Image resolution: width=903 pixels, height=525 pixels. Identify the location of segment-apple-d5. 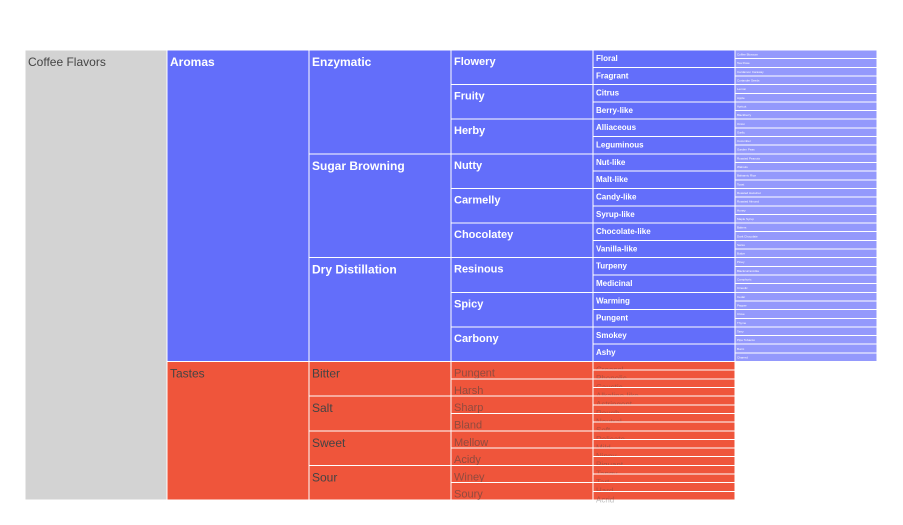
(806, 97).